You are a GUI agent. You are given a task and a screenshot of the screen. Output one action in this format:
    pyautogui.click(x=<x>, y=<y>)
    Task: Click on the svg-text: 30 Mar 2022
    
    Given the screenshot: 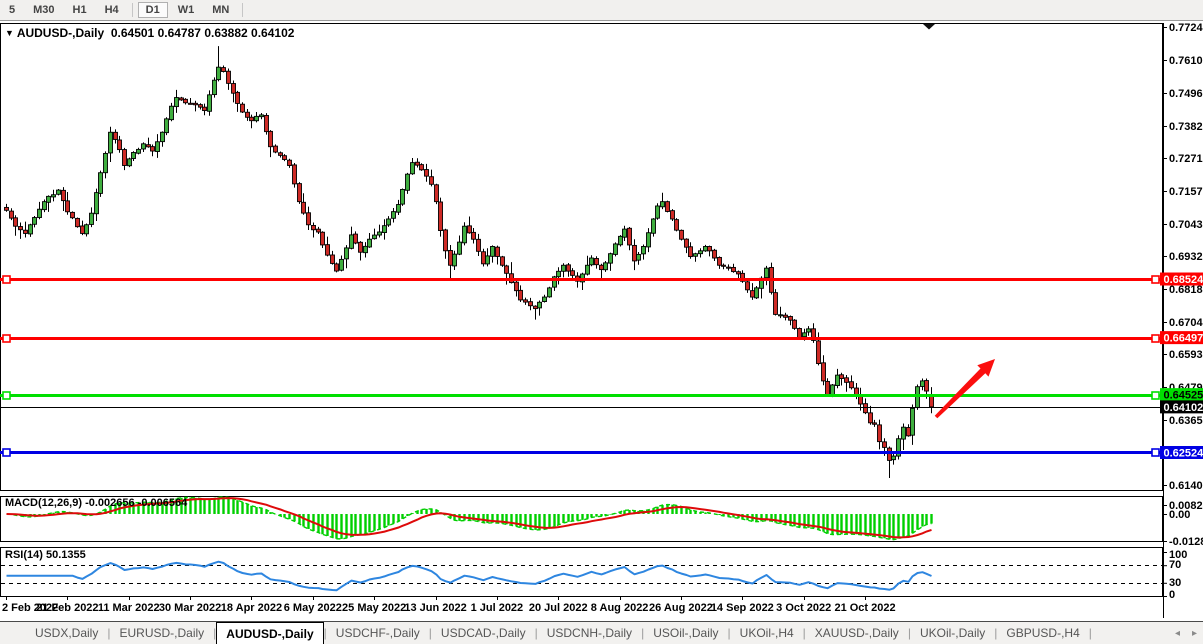 What is the action you would take?
    pyautogui.click(x=190, y=608)
    